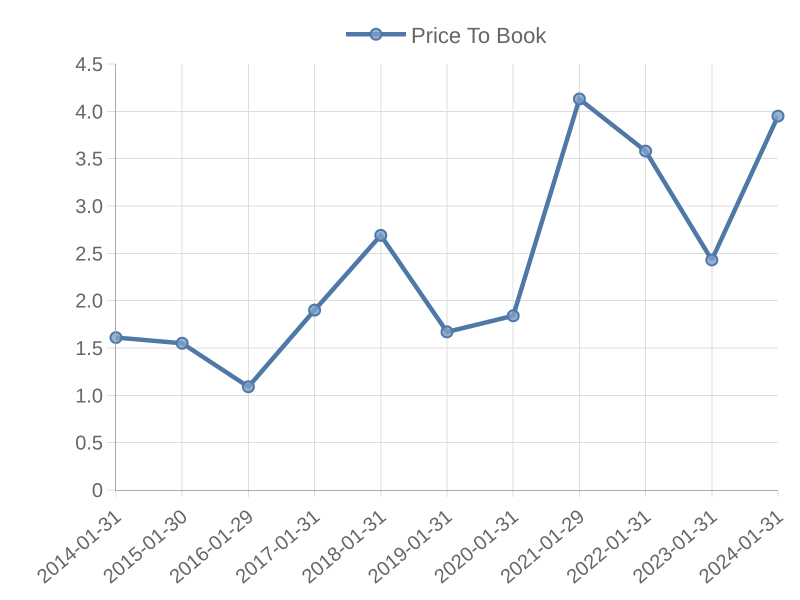  Describe the element at coordinates (89, 207) in the screenshot. I see `y-tick-label: 3.0` at that location.